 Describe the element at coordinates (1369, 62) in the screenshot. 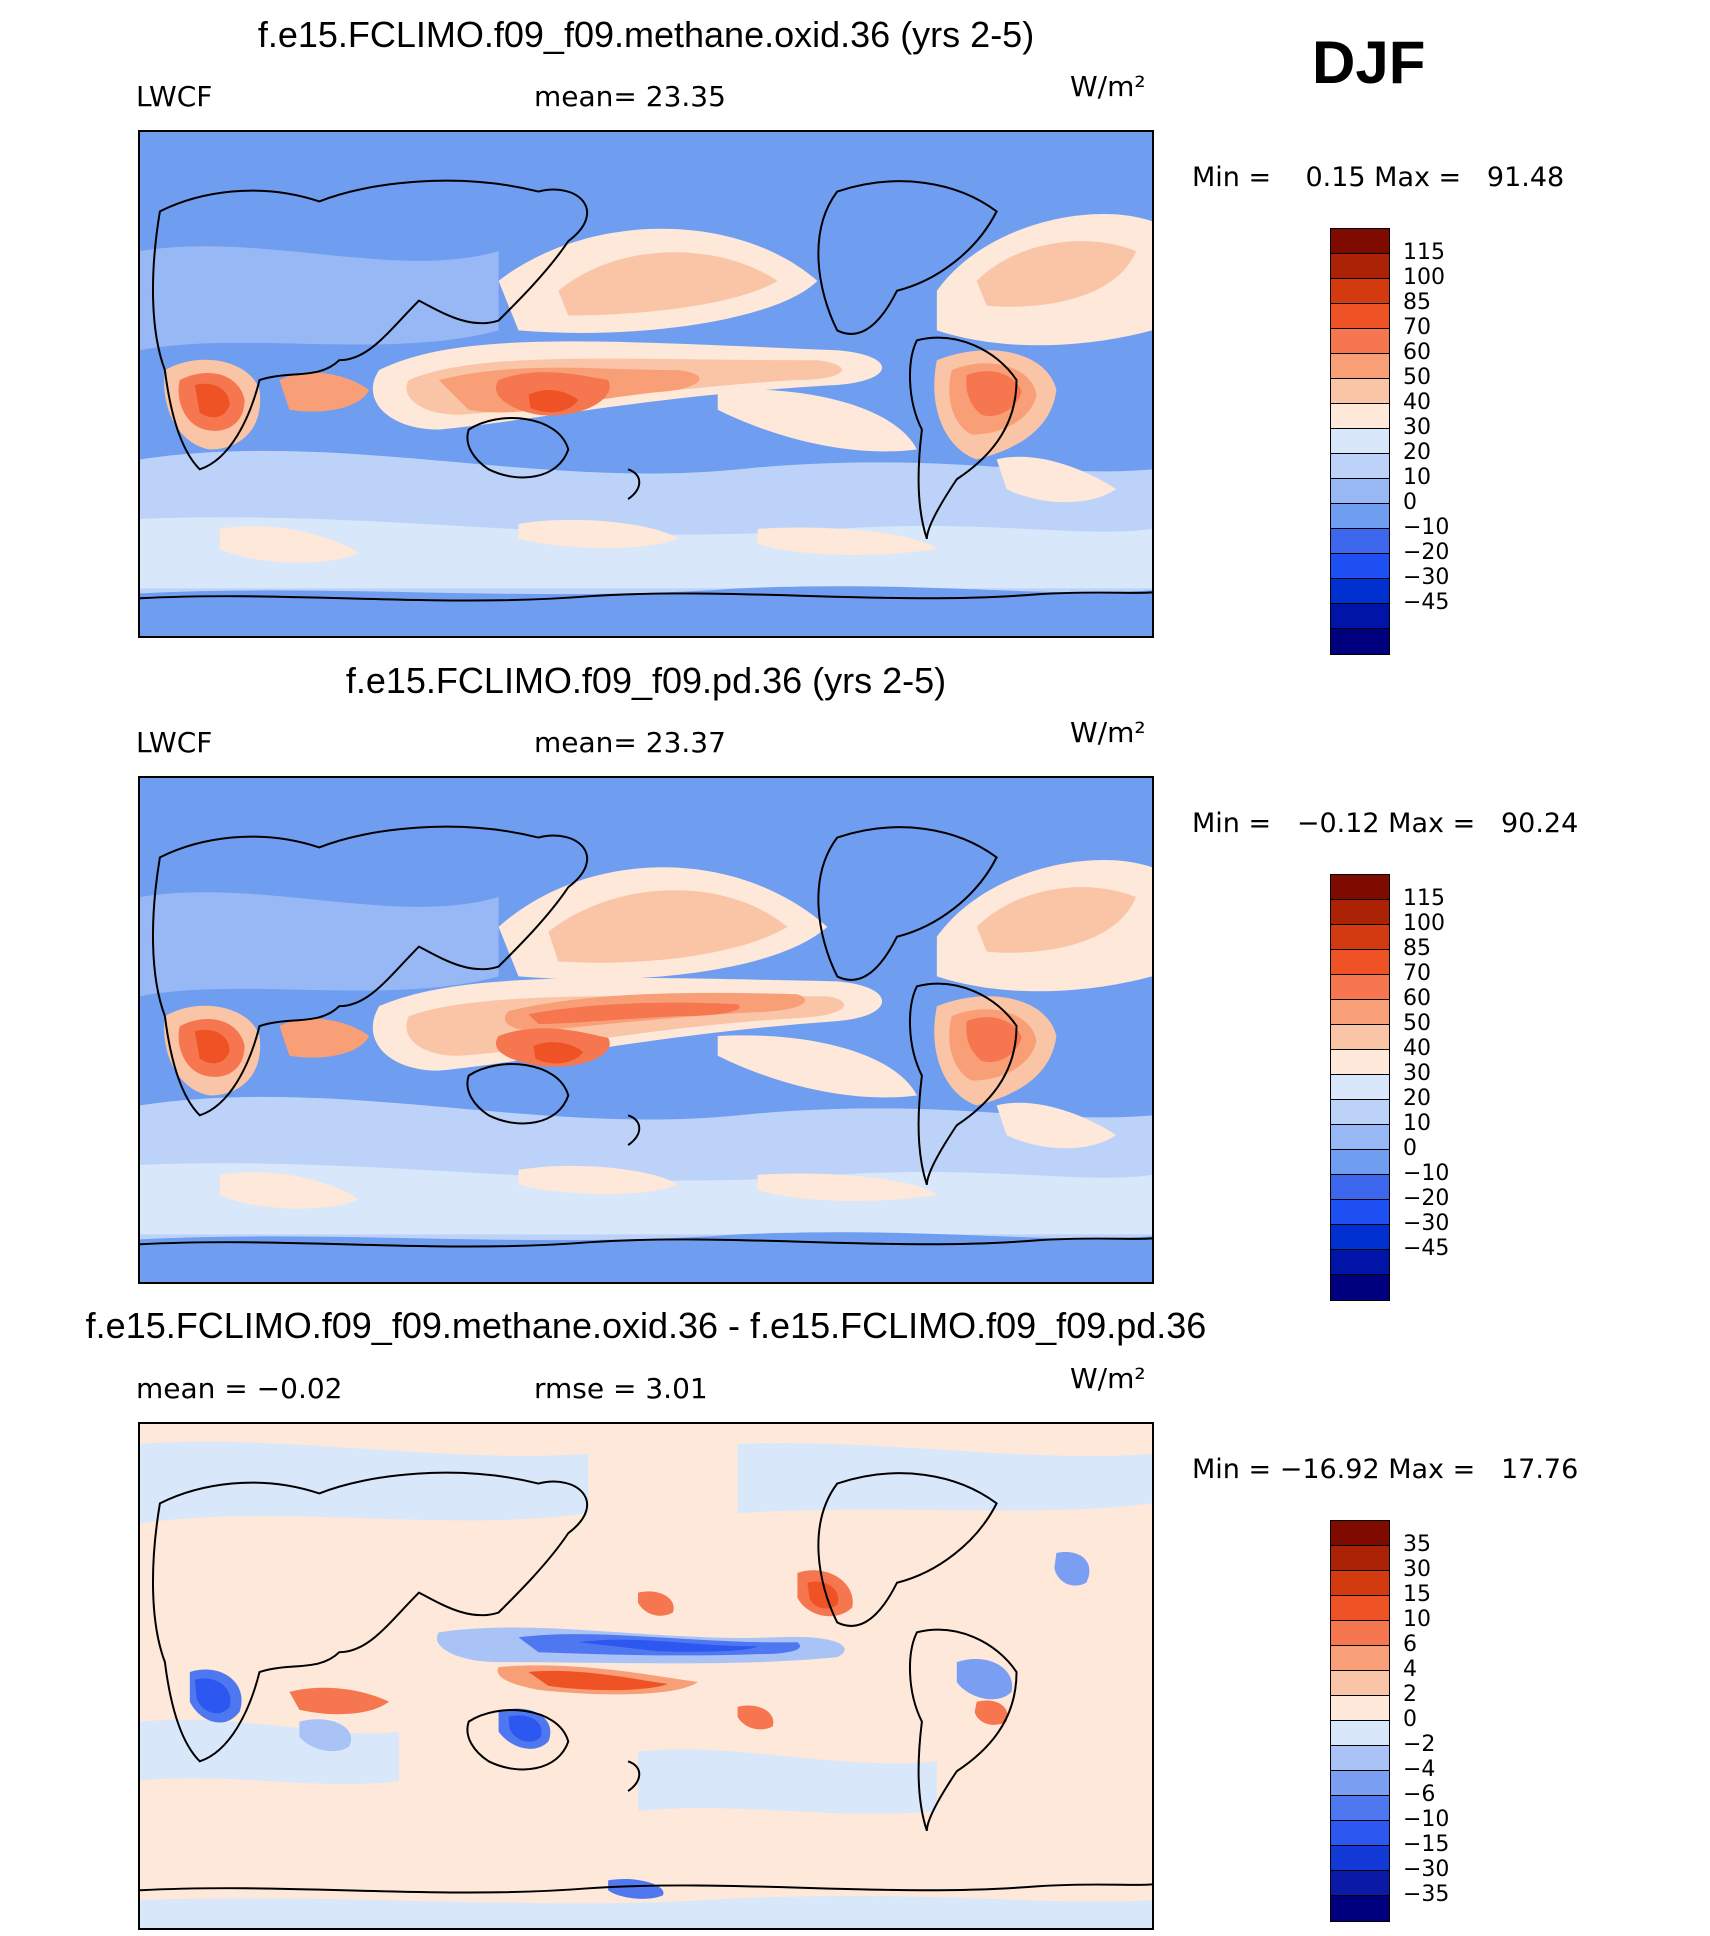

I see `season-label: DJF` at that location.